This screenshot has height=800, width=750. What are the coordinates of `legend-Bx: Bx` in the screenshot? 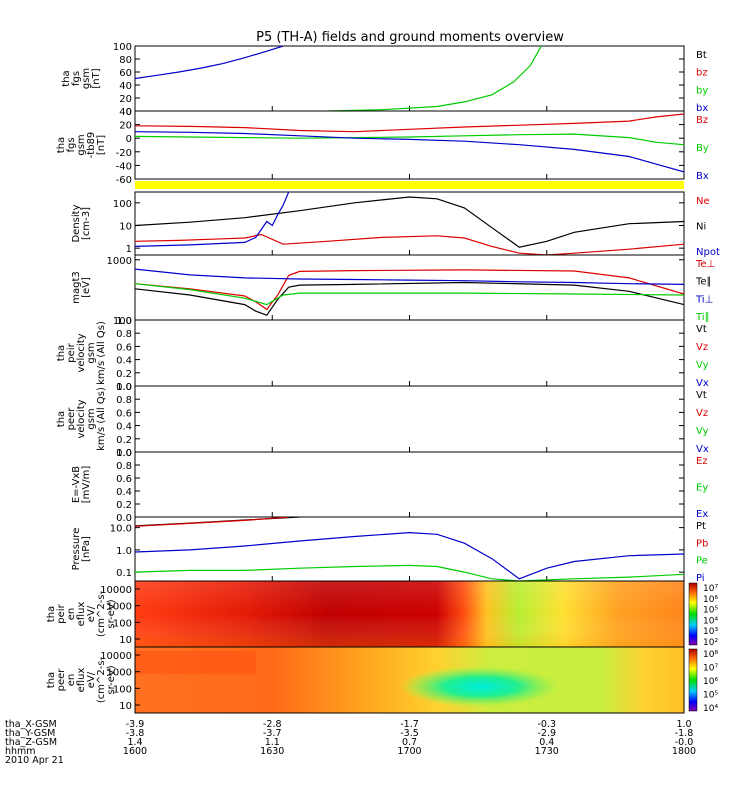 It's located at (702, 176).